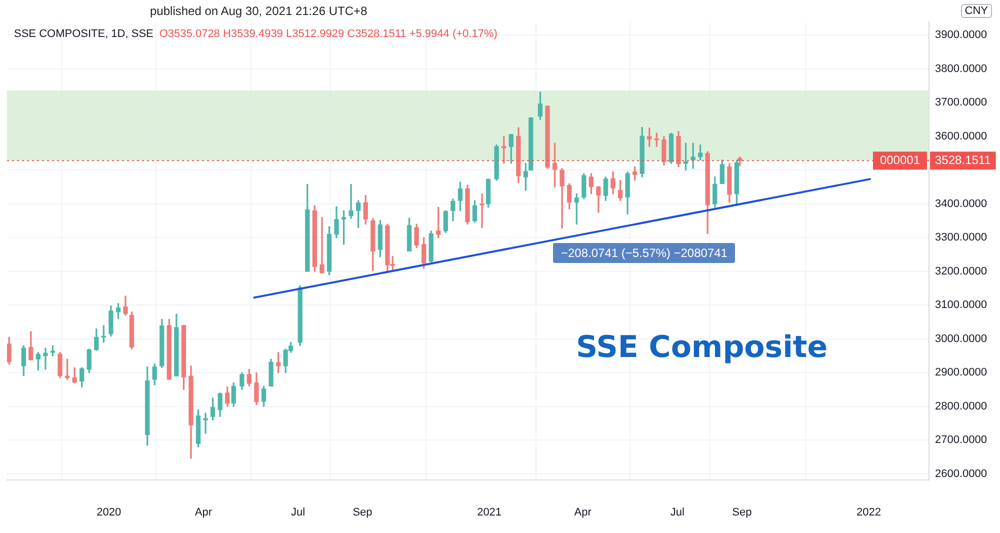 This screenshot has width=1000, height=533. Describe the element at coordinates (961, 305) in the screenshot. I see `y-tick-label: 3100.0000` at that location.